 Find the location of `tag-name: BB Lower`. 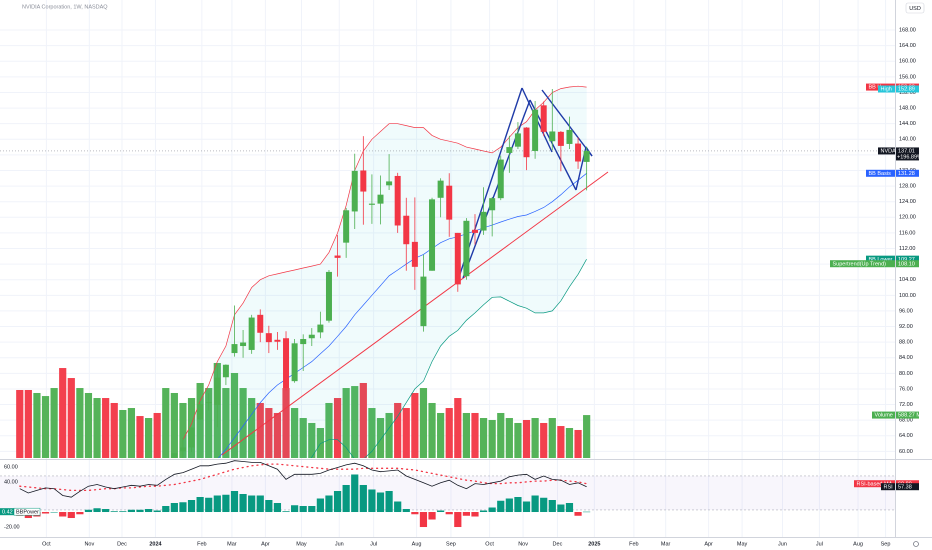

tag-name: BB Lower is located at coordinates (881, 260).